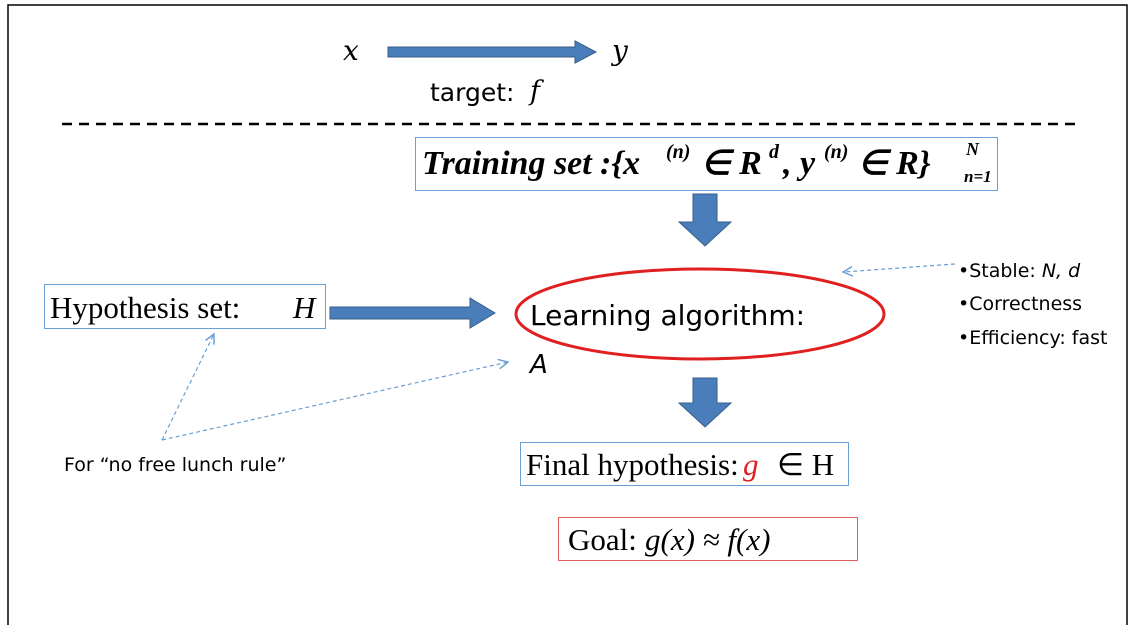  I want to click on target-function: f, so click(535, 91).